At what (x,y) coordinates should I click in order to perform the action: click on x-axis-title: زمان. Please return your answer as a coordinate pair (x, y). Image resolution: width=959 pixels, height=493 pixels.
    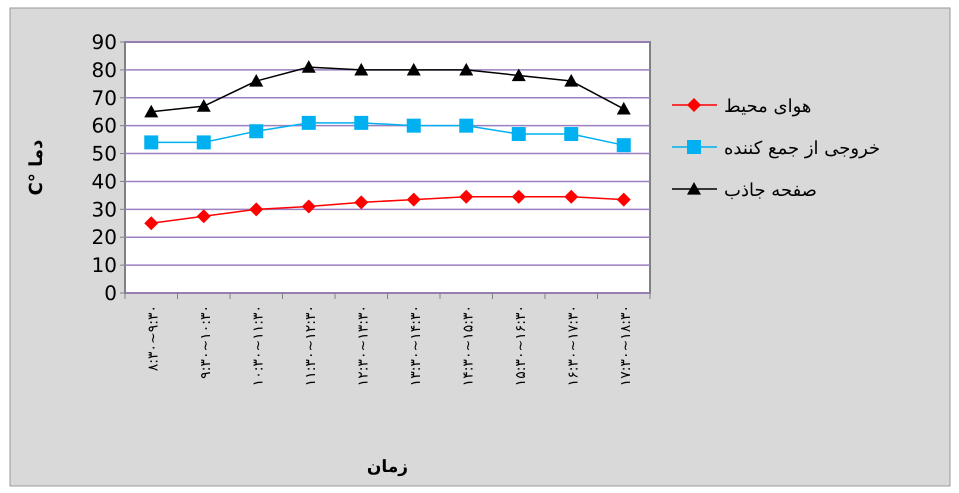
    Looking at the image, I should click on (387, 467).